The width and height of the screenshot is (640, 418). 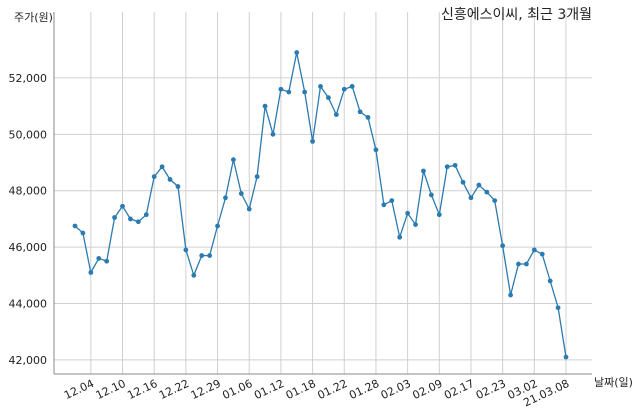 What do you see at coordinates (28, 191) in the screenshot?
I see `y-tick-label: 48,000` at bounding box center [28, 191].